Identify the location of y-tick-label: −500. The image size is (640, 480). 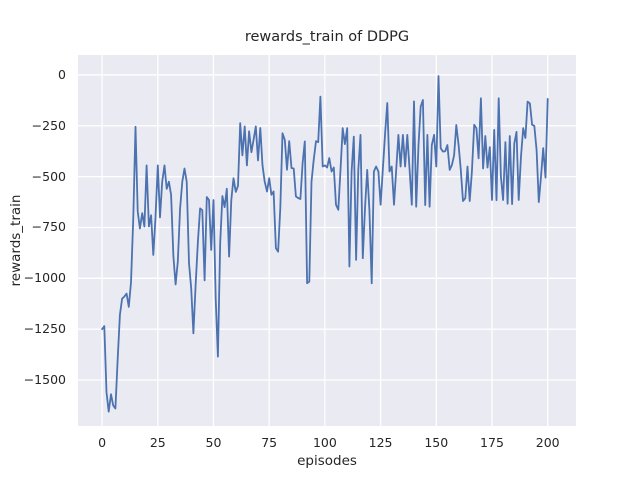
(48, 176).